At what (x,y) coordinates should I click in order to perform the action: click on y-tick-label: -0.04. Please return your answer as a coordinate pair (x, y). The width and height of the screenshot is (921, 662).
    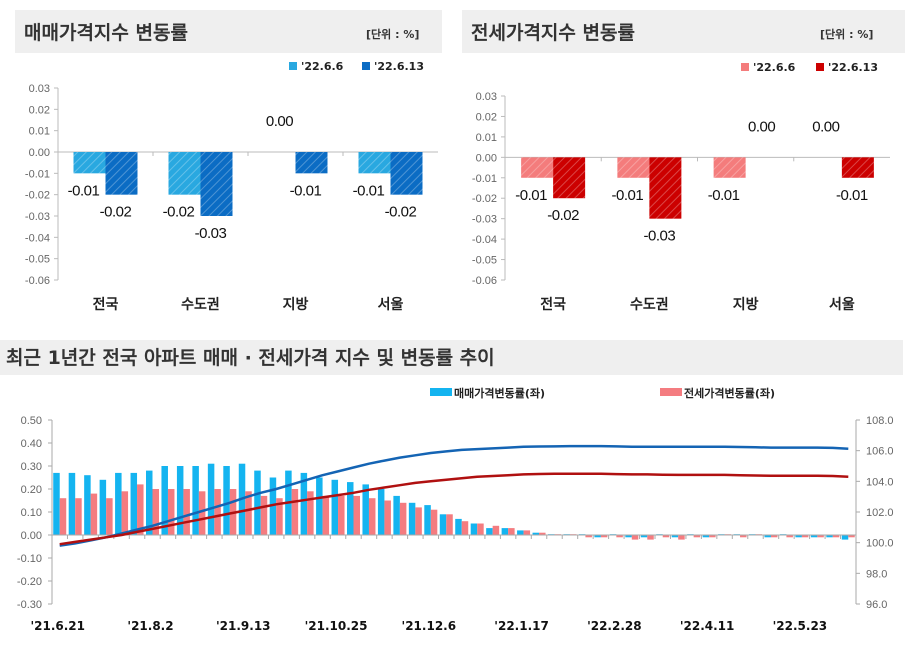
    Looking at the image, I should click on (484, 240).